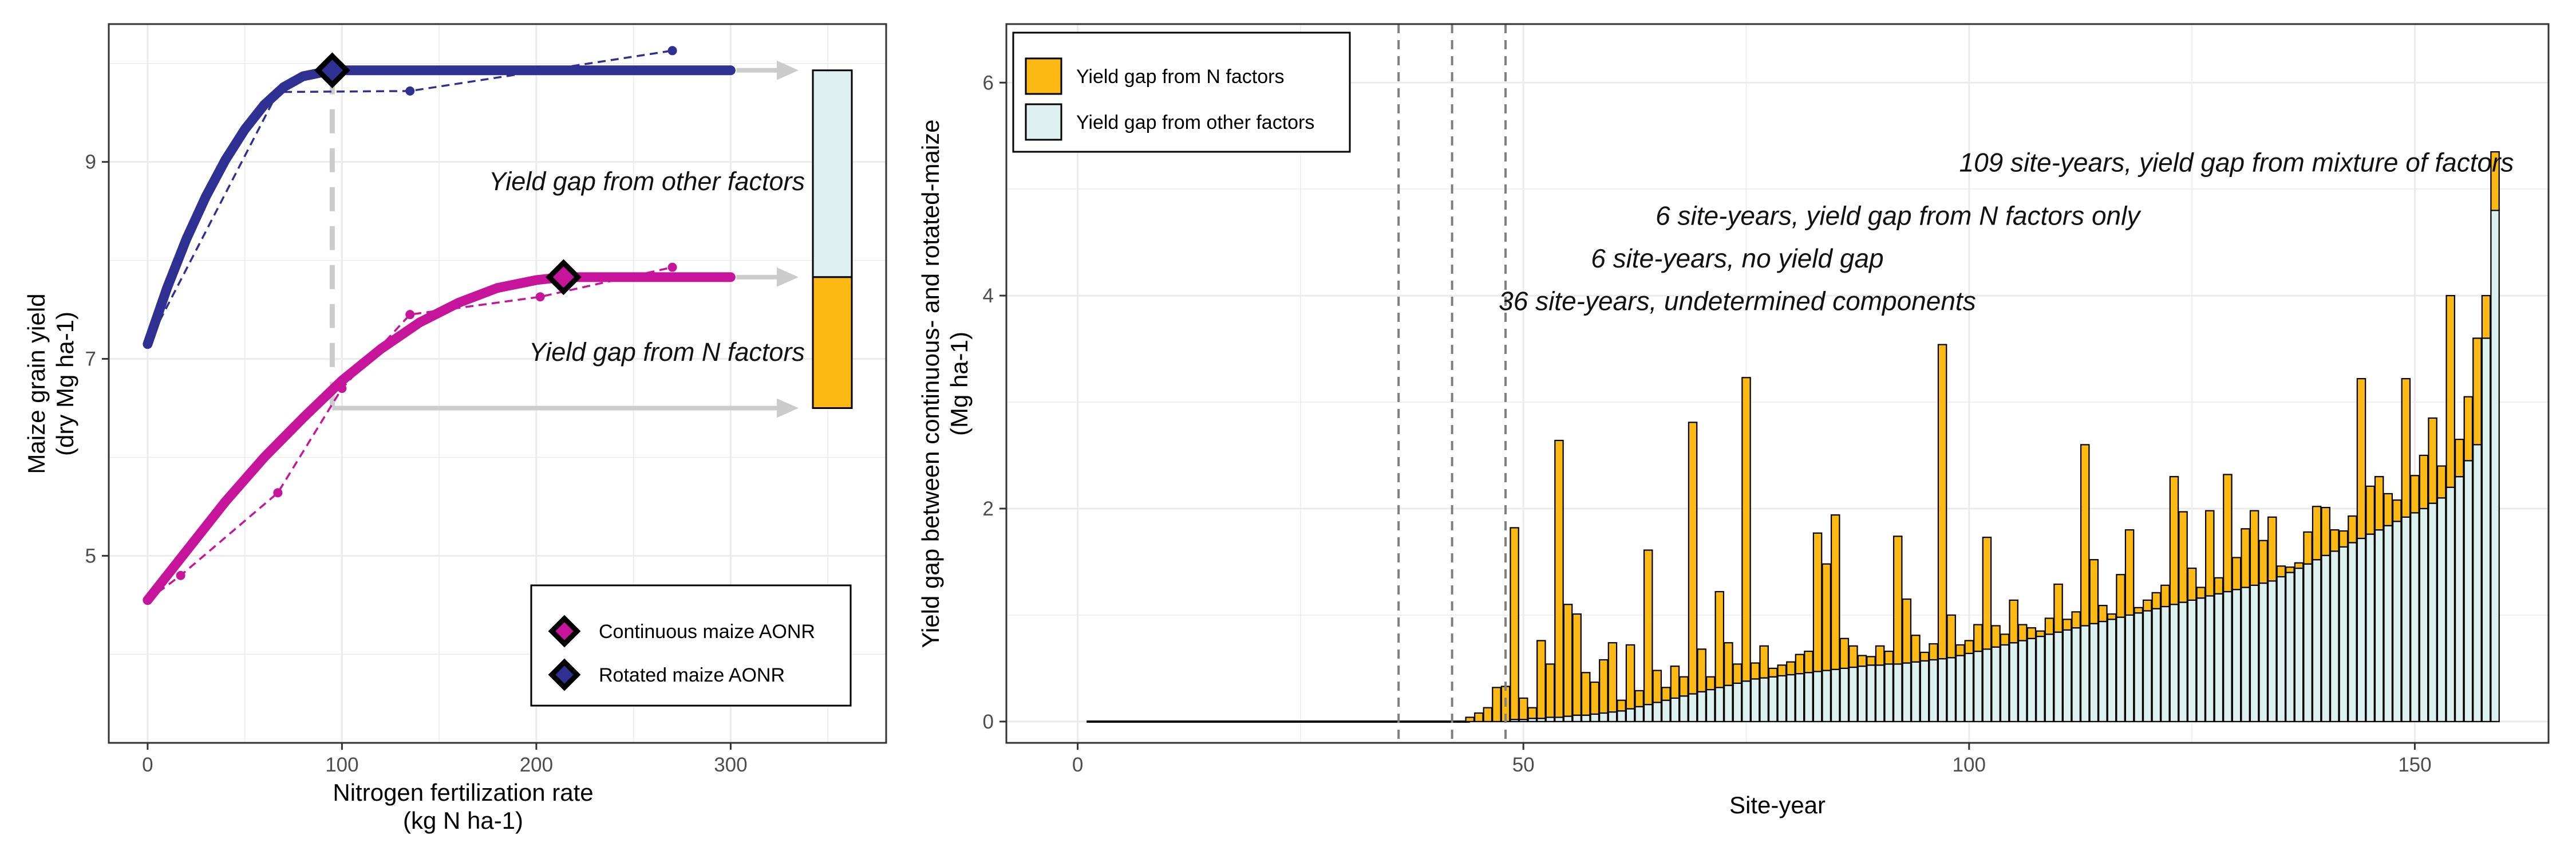 This screenshot has height=862, width=2576. What do you see at coordinates (1043, 76) in the screenshot?
I see `legend-n-factors-swatch` at bounding box center [1043, 76].